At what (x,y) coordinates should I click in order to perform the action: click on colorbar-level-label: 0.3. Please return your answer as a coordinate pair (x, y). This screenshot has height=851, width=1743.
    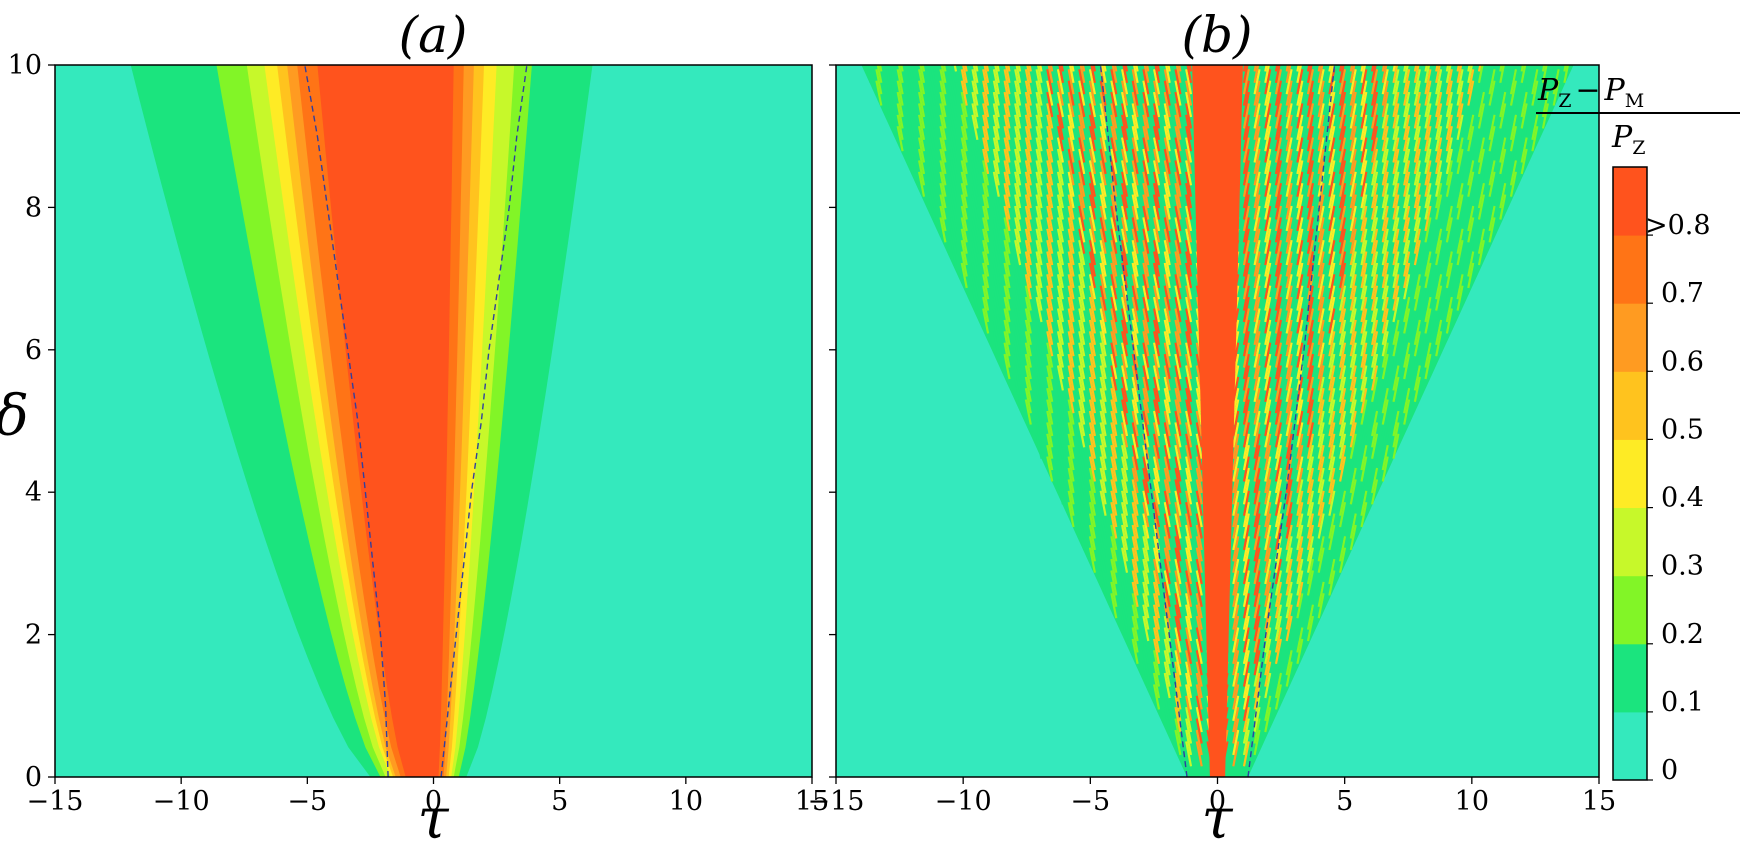
    Looking at the image, I should click on (1682, 566).